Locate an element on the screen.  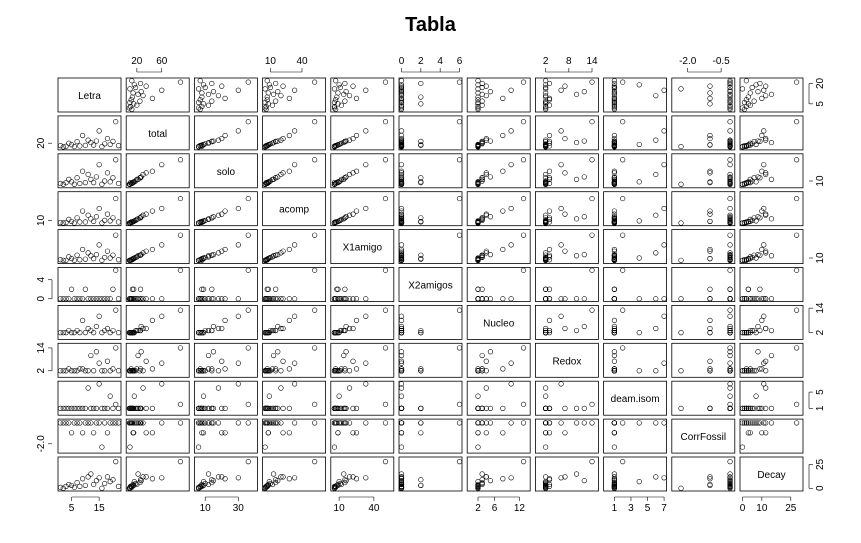
variable-label-x2amigos: X2amigos is located at coordinates (430, 286).